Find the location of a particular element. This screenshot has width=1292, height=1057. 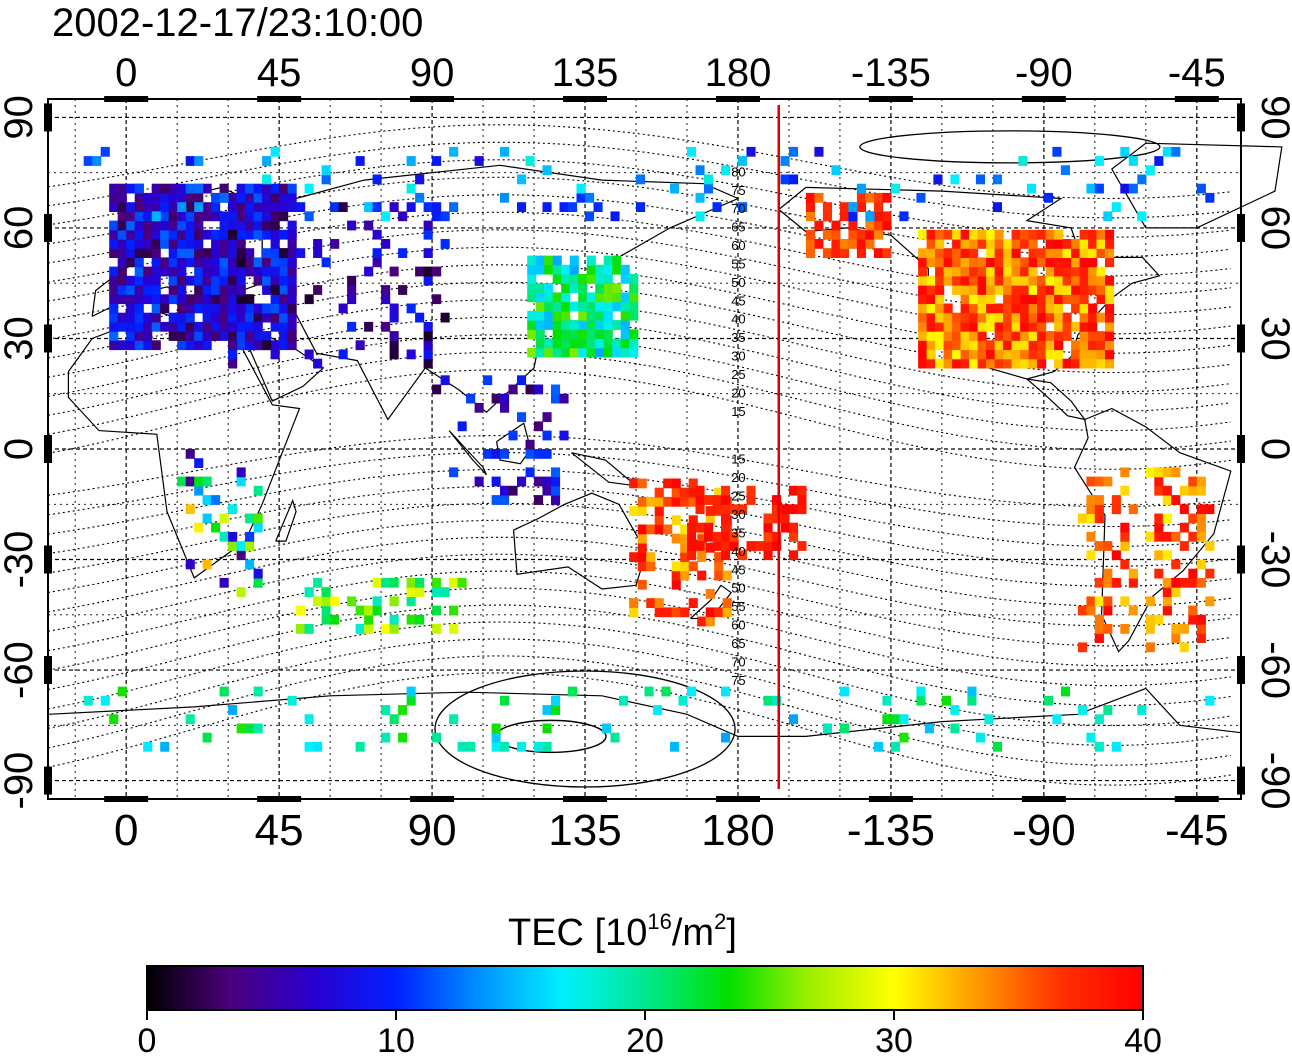

y-tick-label-left: -90 is located at coordinates (20, 781).